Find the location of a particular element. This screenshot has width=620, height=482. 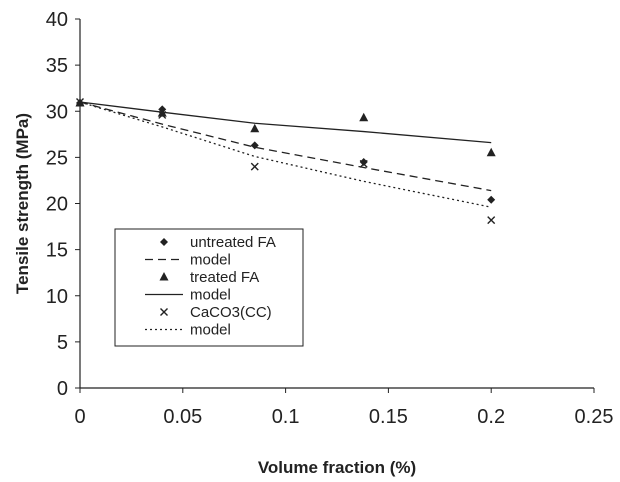

legend-box is located at coordinates (209, 287).